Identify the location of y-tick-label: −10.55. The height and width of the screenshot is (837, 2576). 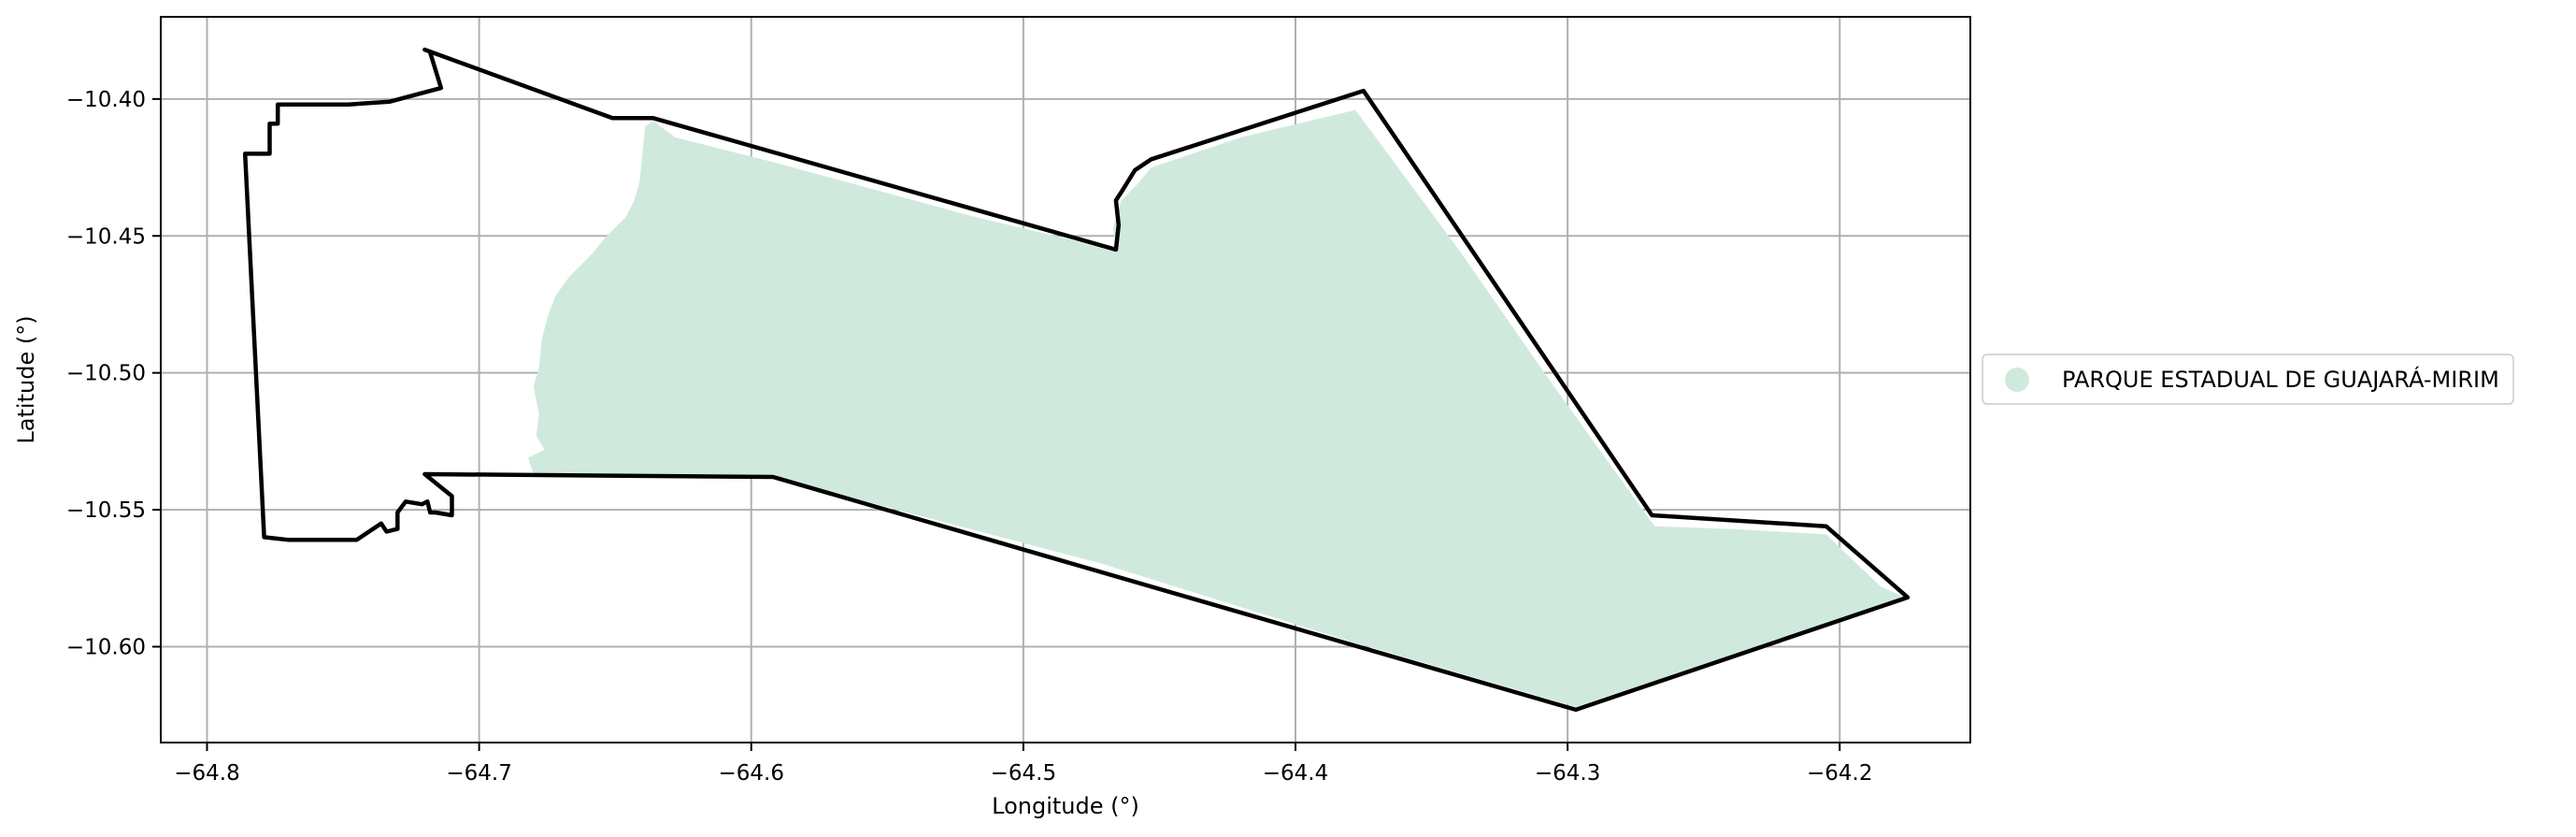
(106, 510).